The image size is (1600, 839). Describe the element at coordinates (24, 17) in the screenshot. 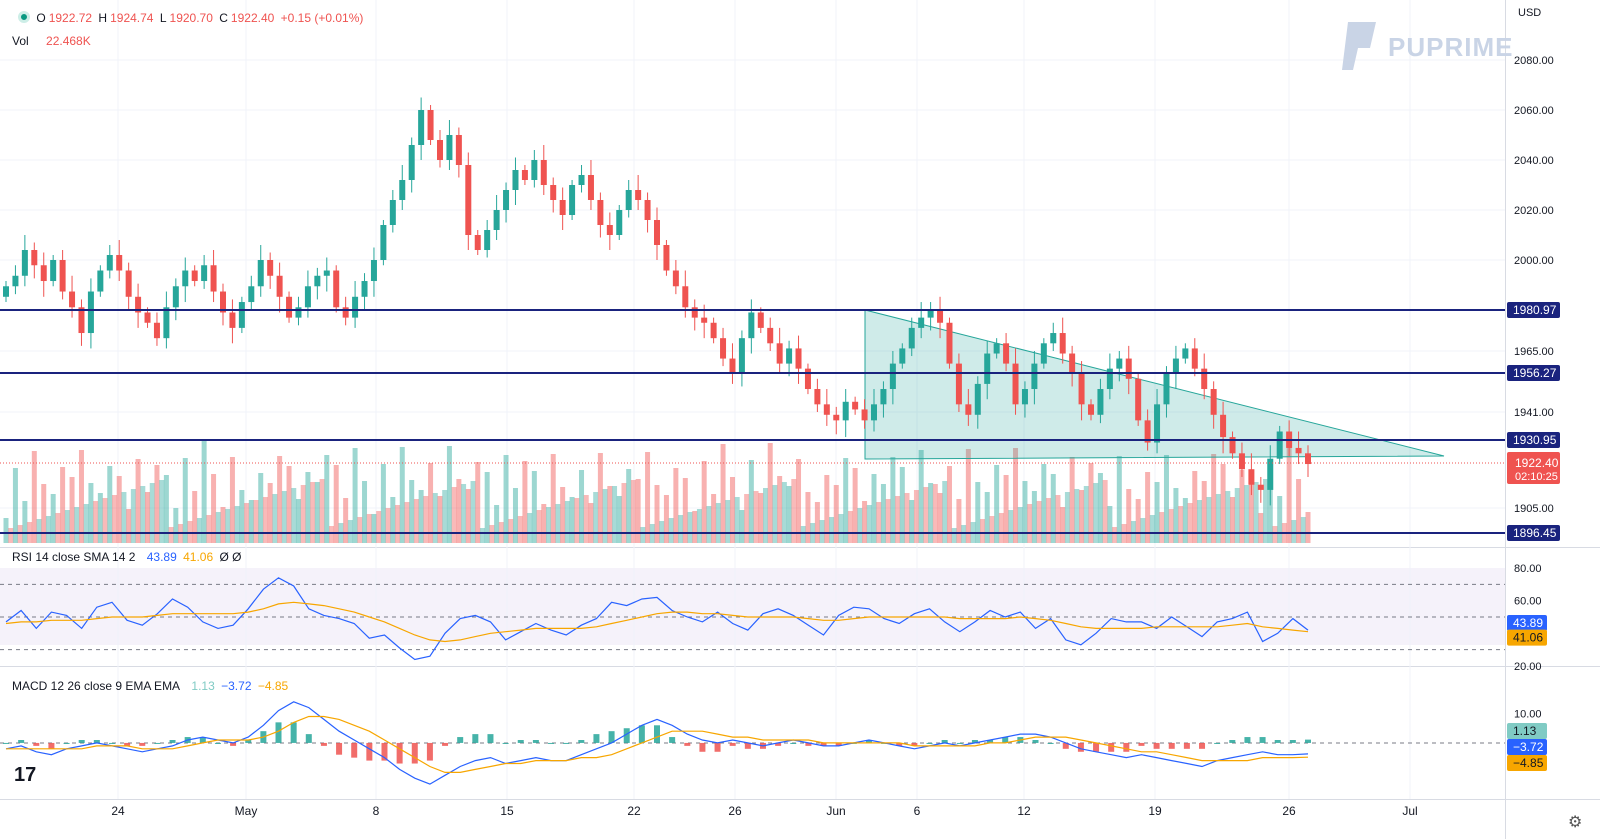

I see `market-status-icon` at that location.